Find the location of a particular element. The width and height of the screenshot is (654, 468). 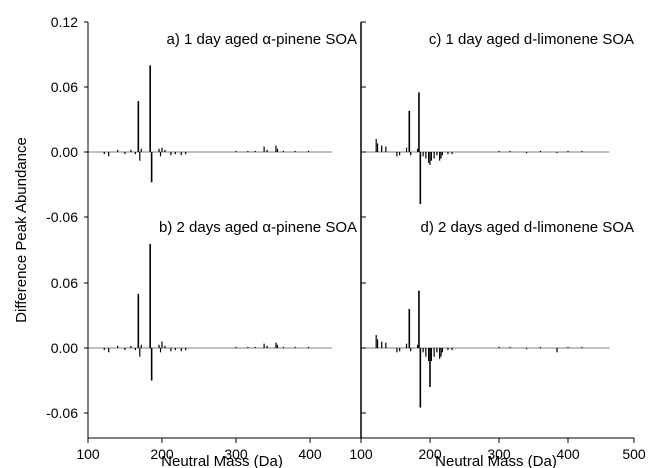

panel-c-title: c) 1 day aged d-limonene SOA is located at coordinates (531, 39).